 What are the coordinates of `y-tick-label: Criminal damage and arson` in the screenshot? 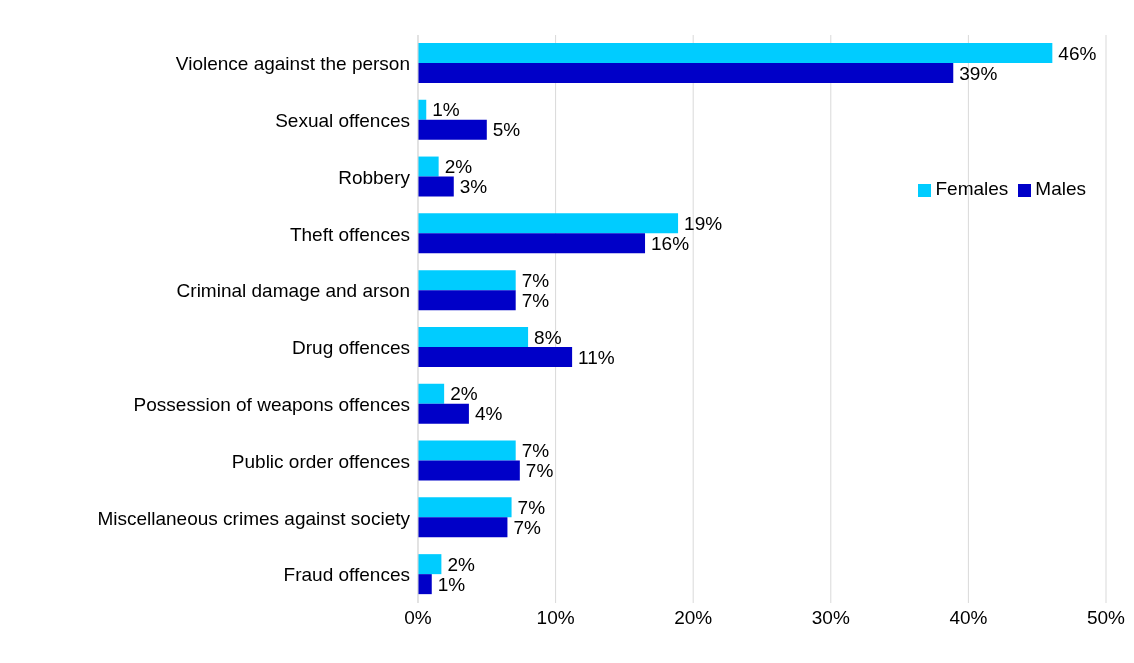 It's located at (293, 291).